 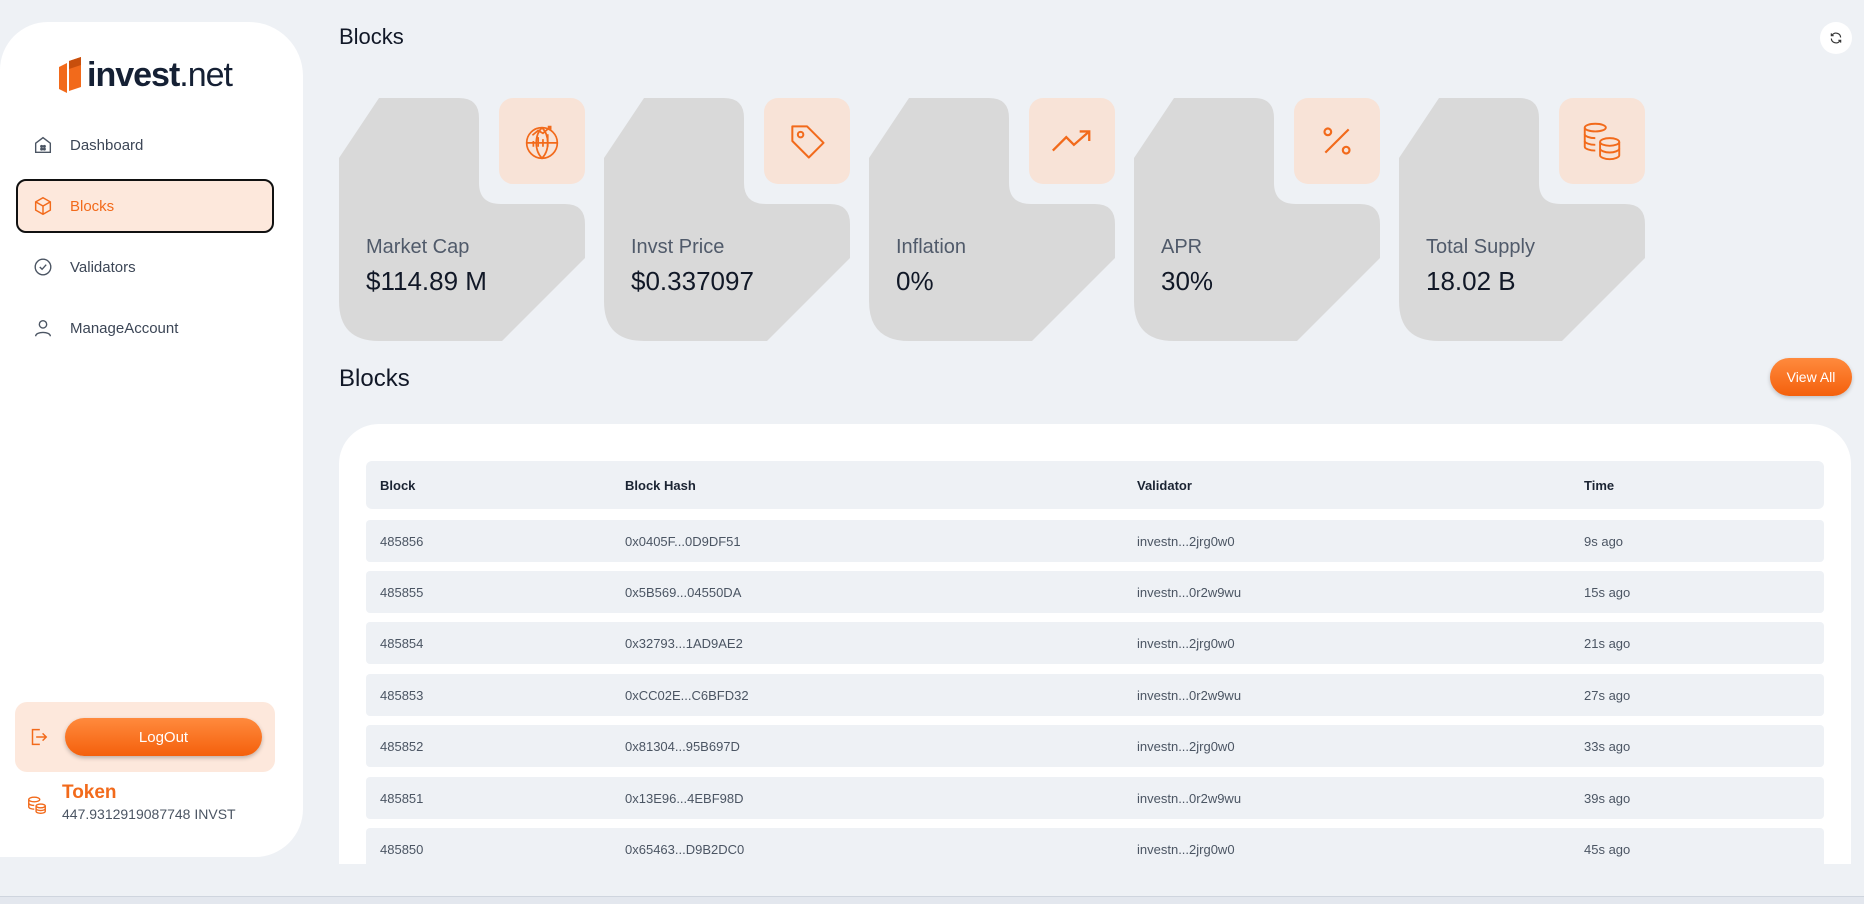 What do you see at coordinates (1480, 247) in the screenshot?
I see `card-label: Total Supply` at bounding box center [1480, 247].